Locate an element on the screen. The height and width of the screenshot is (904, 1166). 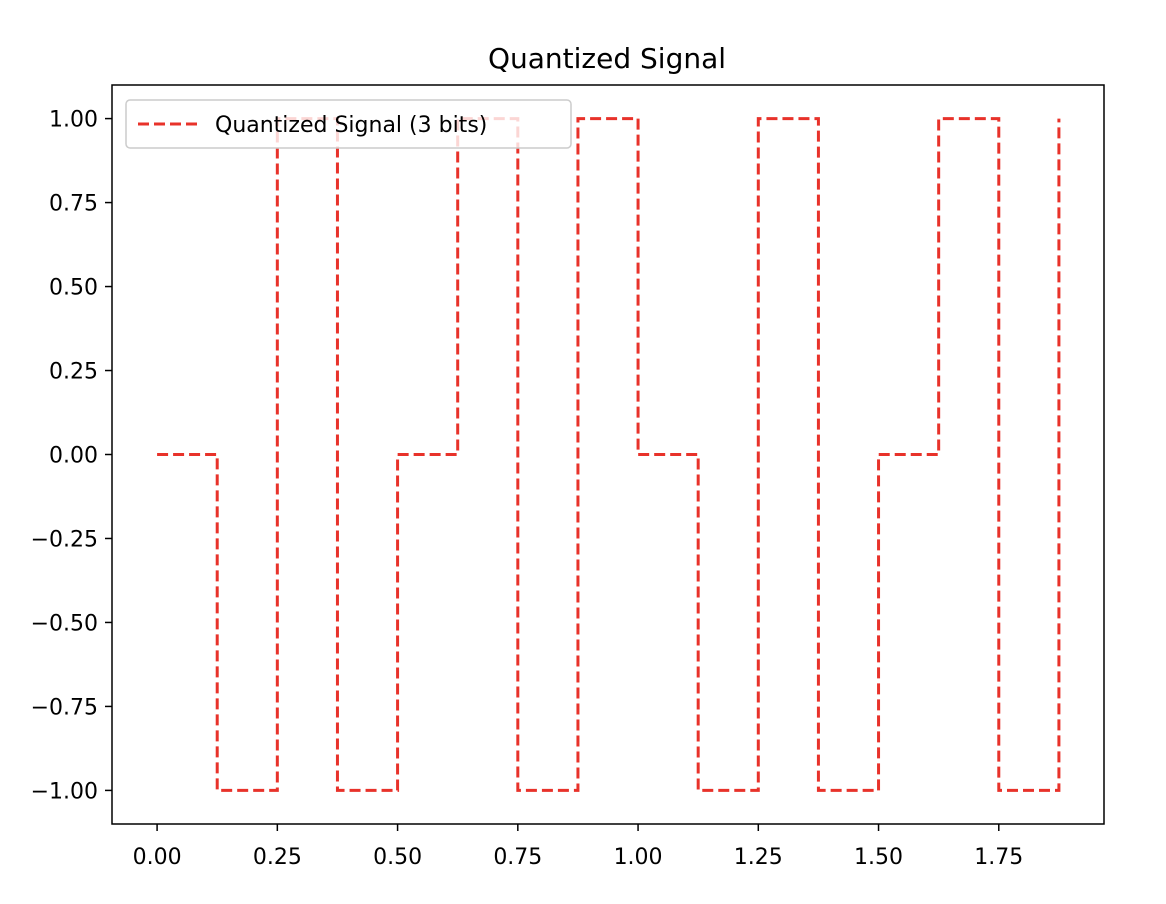
x-tick-label: 0.50 is located at coordinates (397, 857).